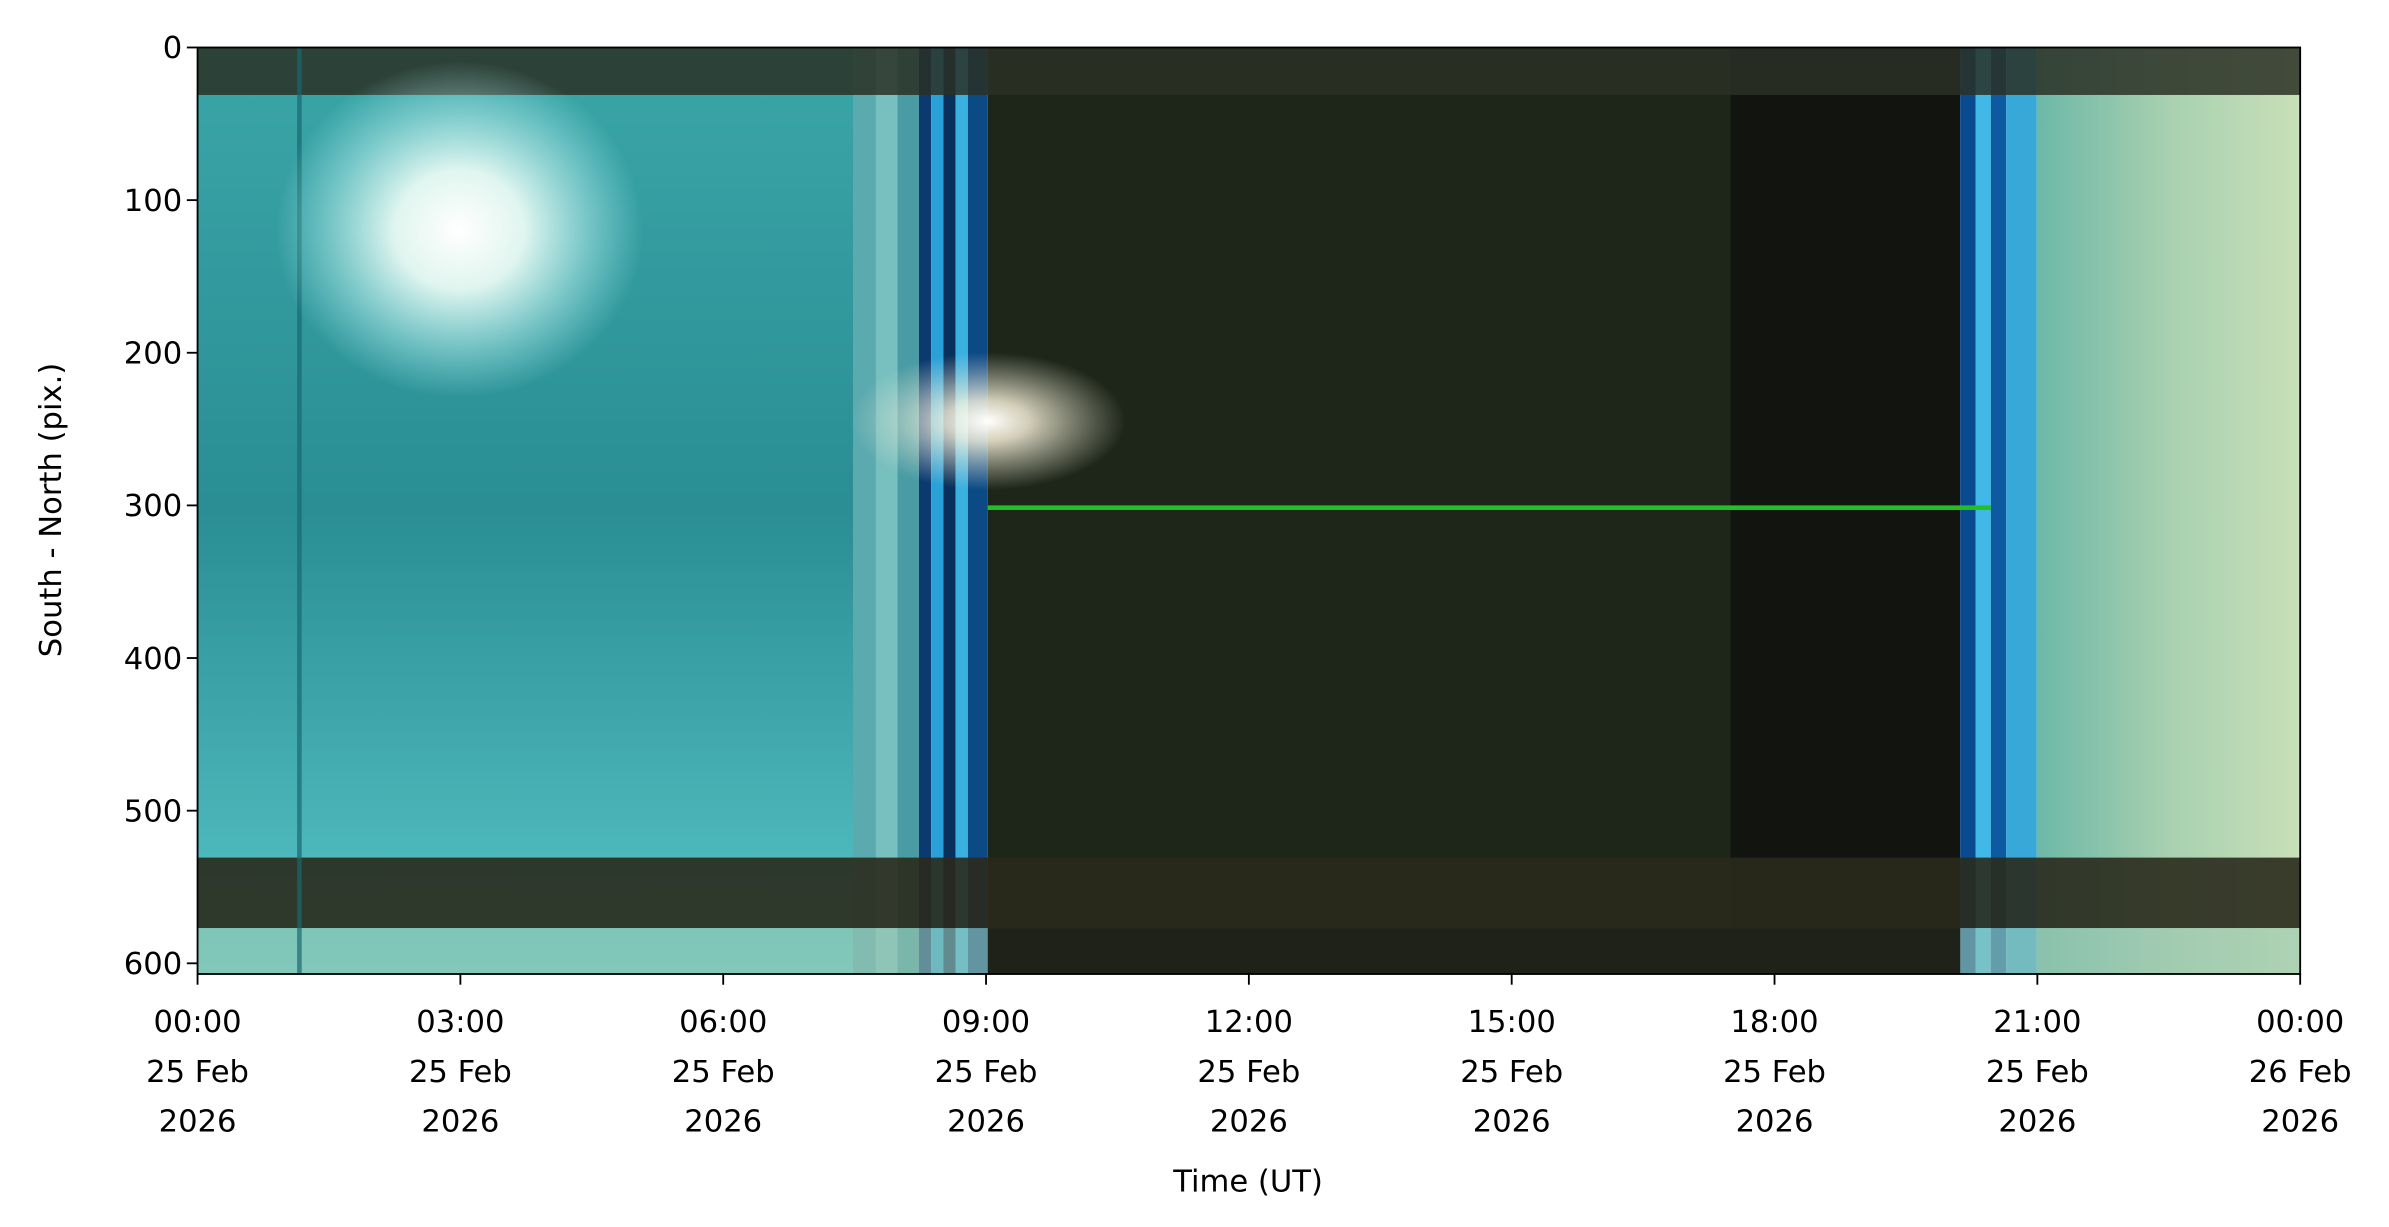  Describe the element at coordinates (1774, 1022) in the screenshot. I see `x-tick-label-line: 18:00` at that location.